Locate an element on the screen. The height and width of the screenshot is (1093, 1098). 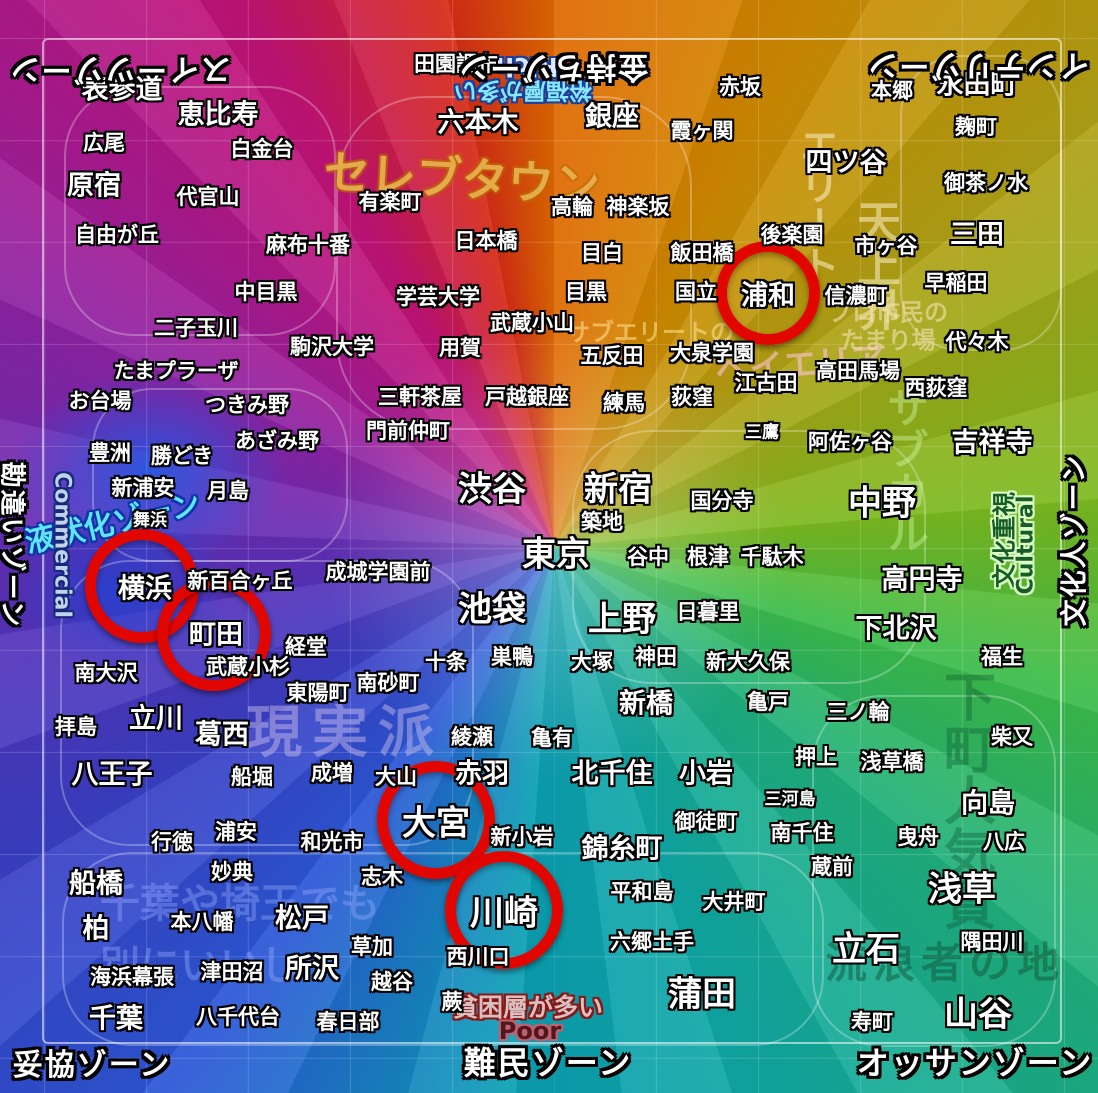
station-label: 四ツ谷 is located at coordinates (846, 163).